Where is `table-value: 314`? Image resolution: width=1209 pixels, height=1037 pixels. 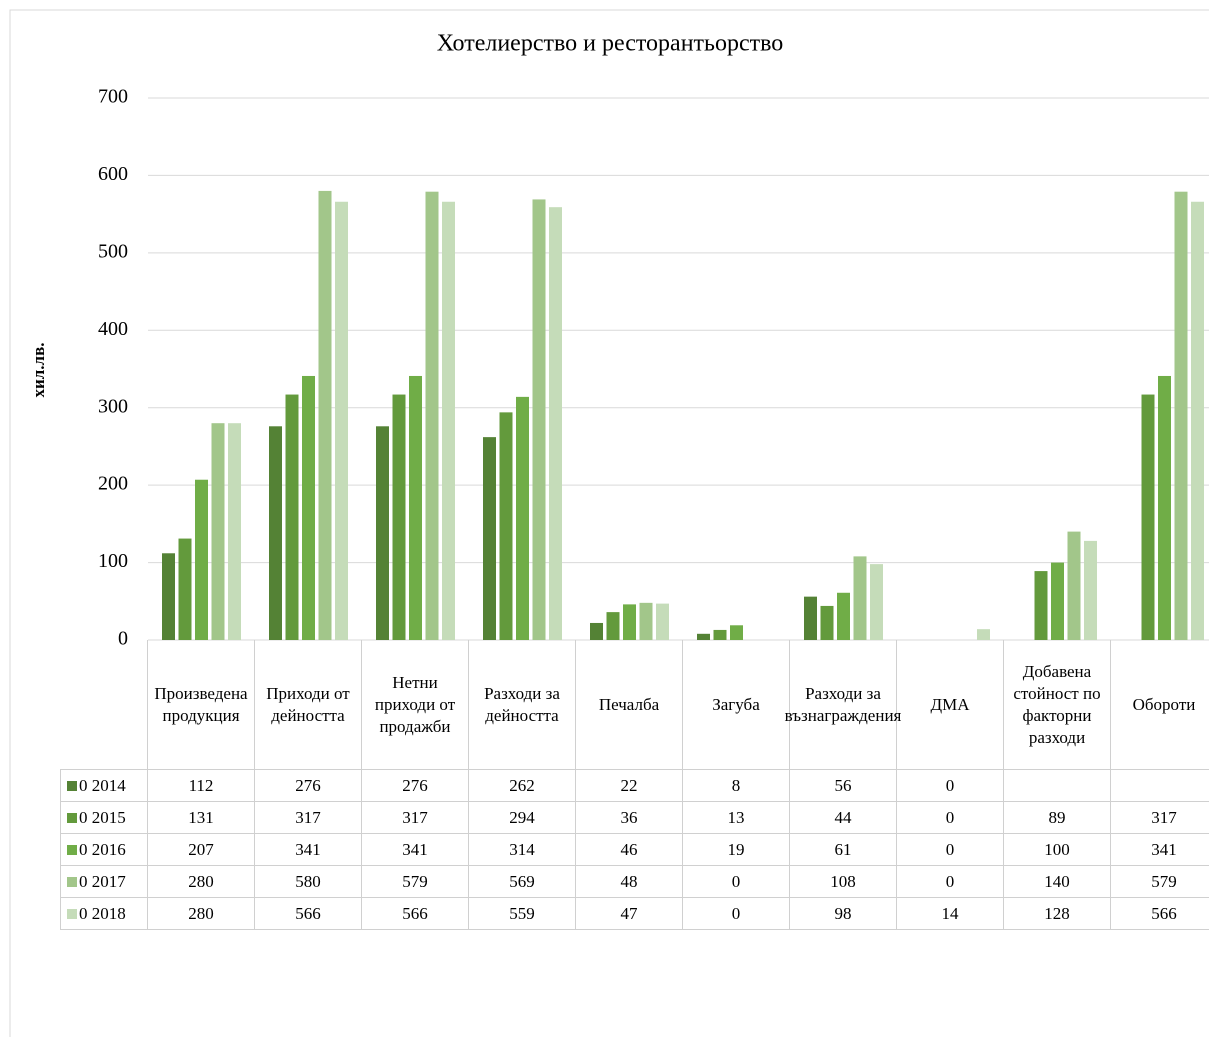 table-value: 314 is located at coordinates (522, 850).